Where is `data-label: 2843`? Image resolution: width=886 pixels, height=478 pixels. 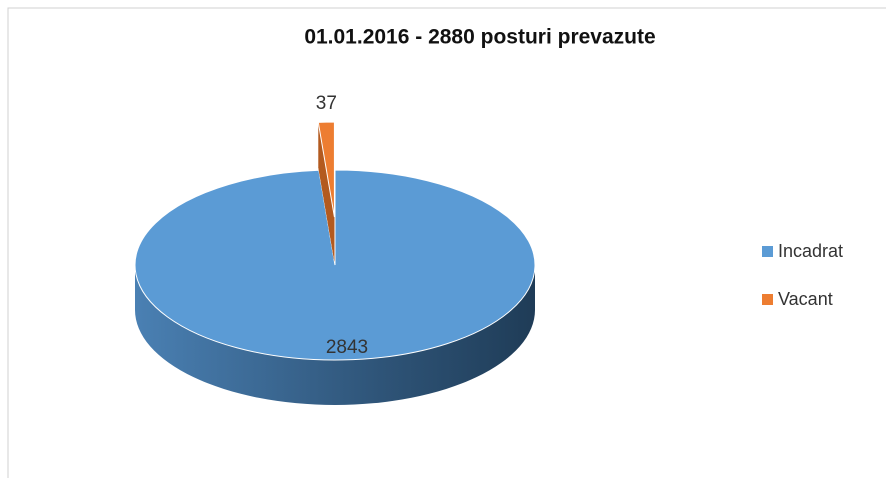 data-label: 2843 is located at coordinates (347, 347).